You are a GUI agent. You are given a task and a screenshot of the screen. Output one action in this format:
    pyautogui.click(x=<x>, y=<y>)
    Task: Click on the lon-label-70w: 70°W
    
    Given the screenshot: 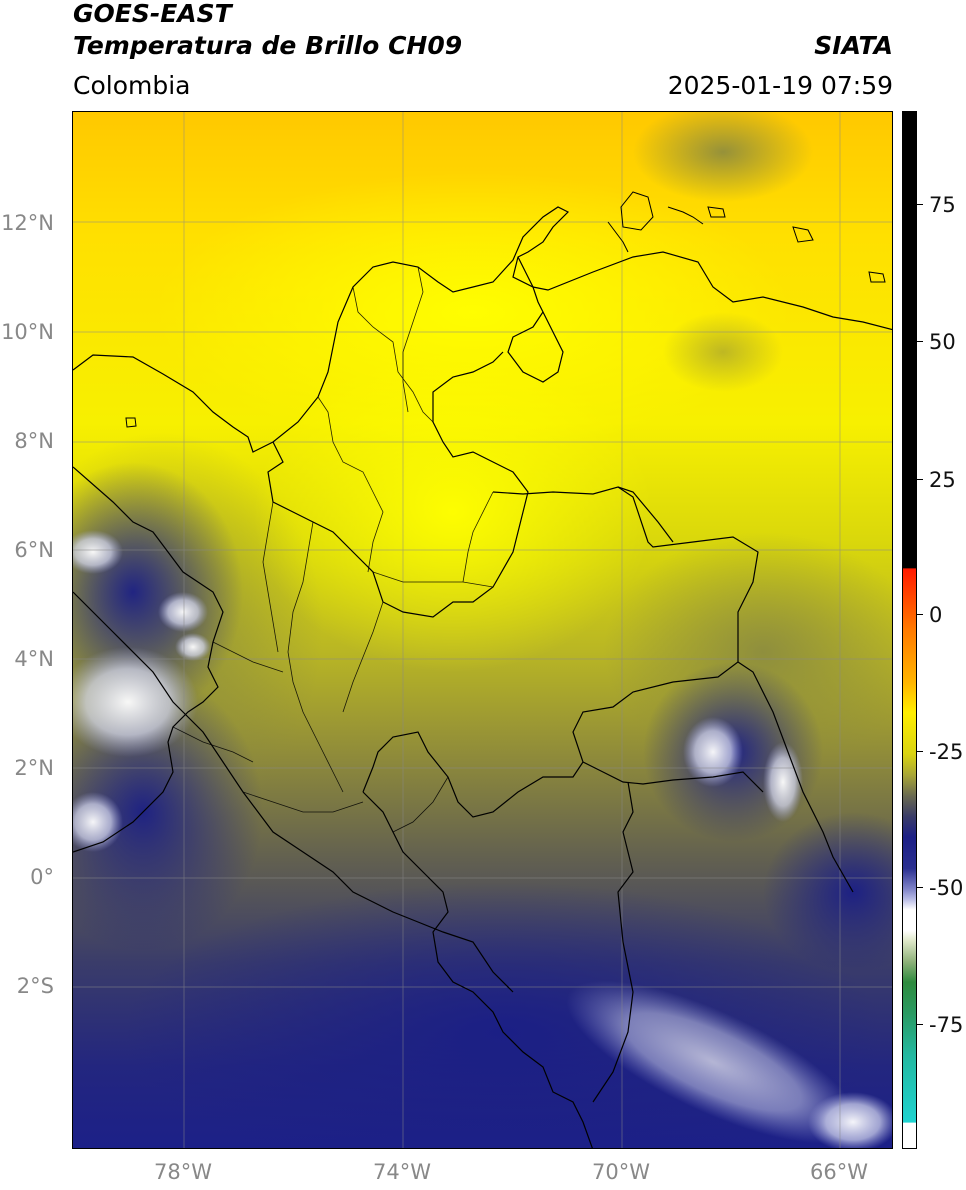 What is the action you would take?
    pyautogui.click(x=621, y=1172)
    